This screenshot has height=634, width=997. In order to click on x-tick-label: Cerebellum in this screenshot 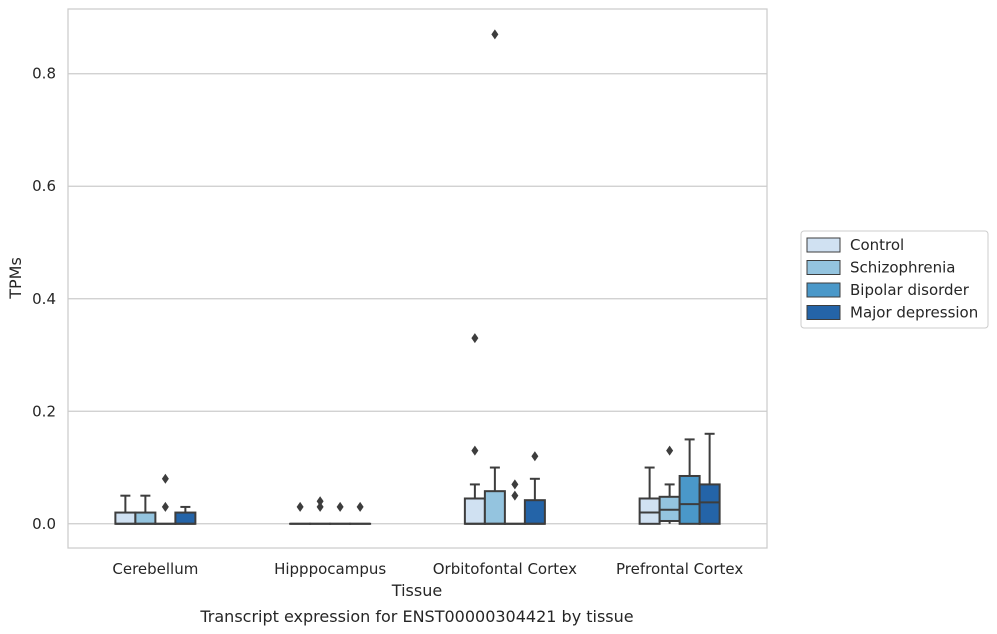, I will do `click(155, 569)`.